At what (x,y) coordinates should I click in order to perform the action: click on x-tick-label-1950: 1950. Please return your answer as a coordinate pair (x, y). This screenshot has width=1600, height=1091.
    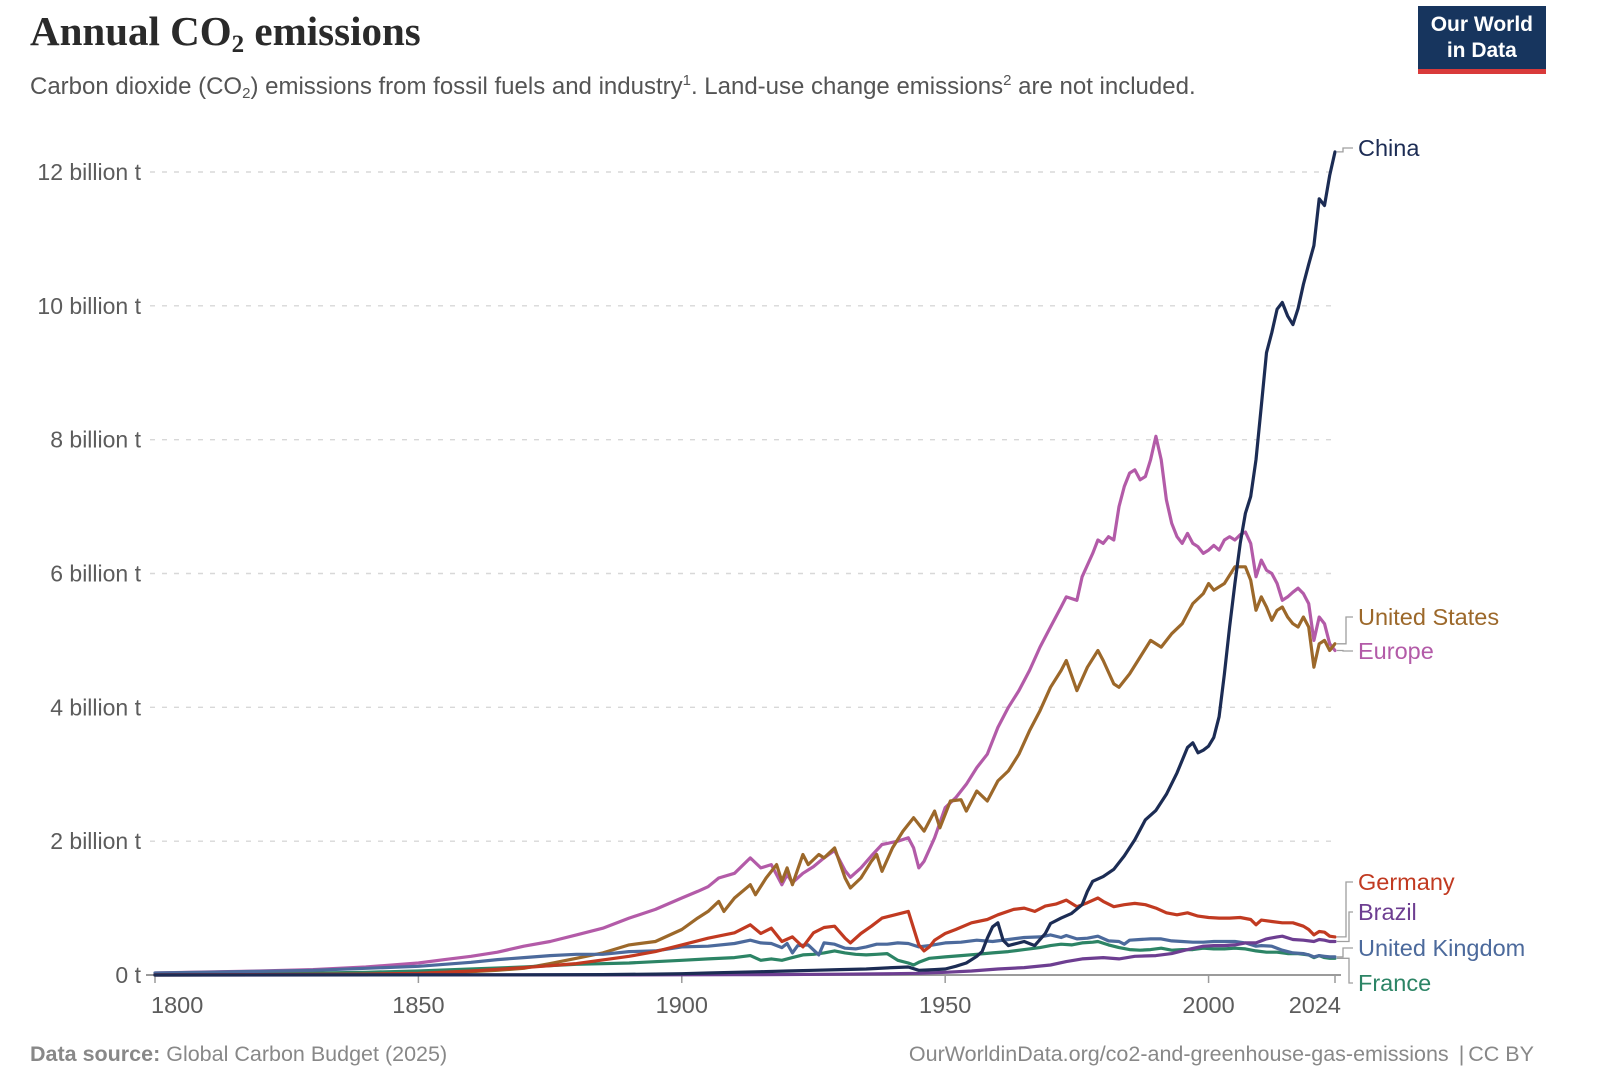
    Looking at the image, I should click on (945, 1005).